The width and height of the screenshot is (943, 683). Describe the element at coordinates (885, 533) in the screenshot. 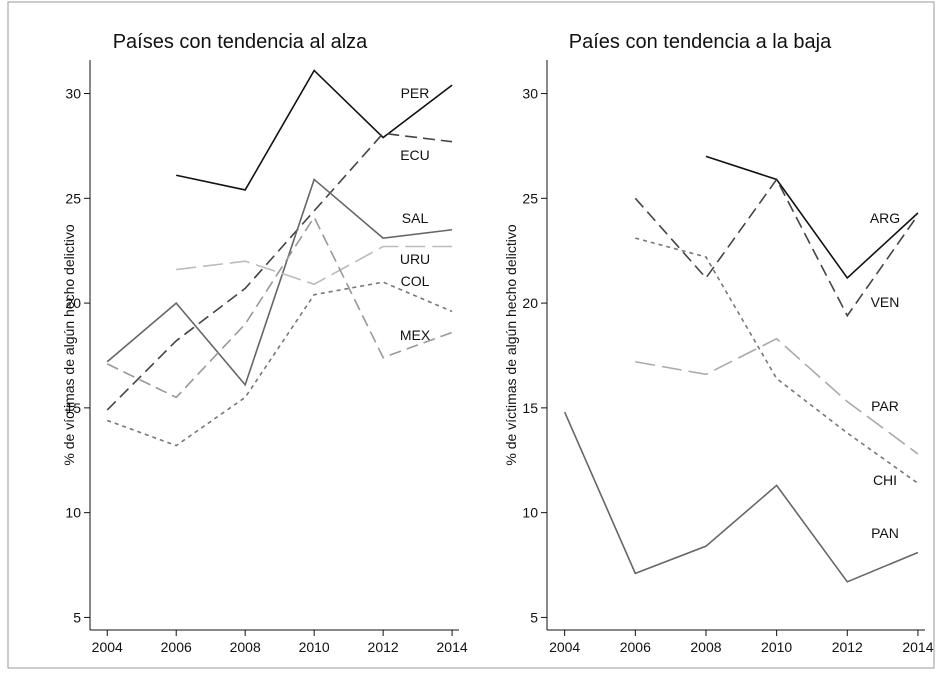

I see `series-label: PAN` at that location.